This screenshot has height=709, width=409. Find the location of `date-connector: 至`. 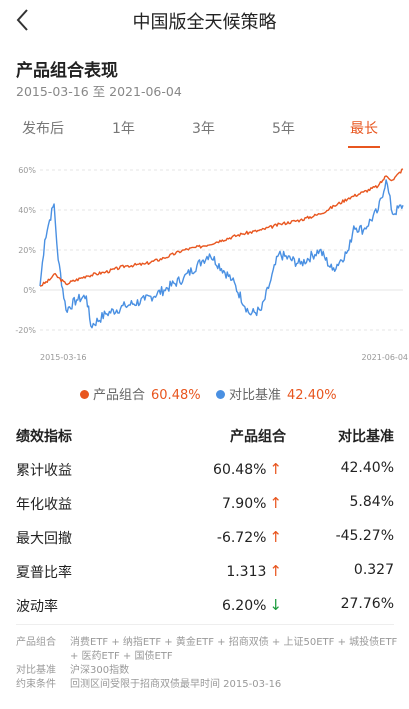

date-connector: 至 is located at coordinates (99, 91).